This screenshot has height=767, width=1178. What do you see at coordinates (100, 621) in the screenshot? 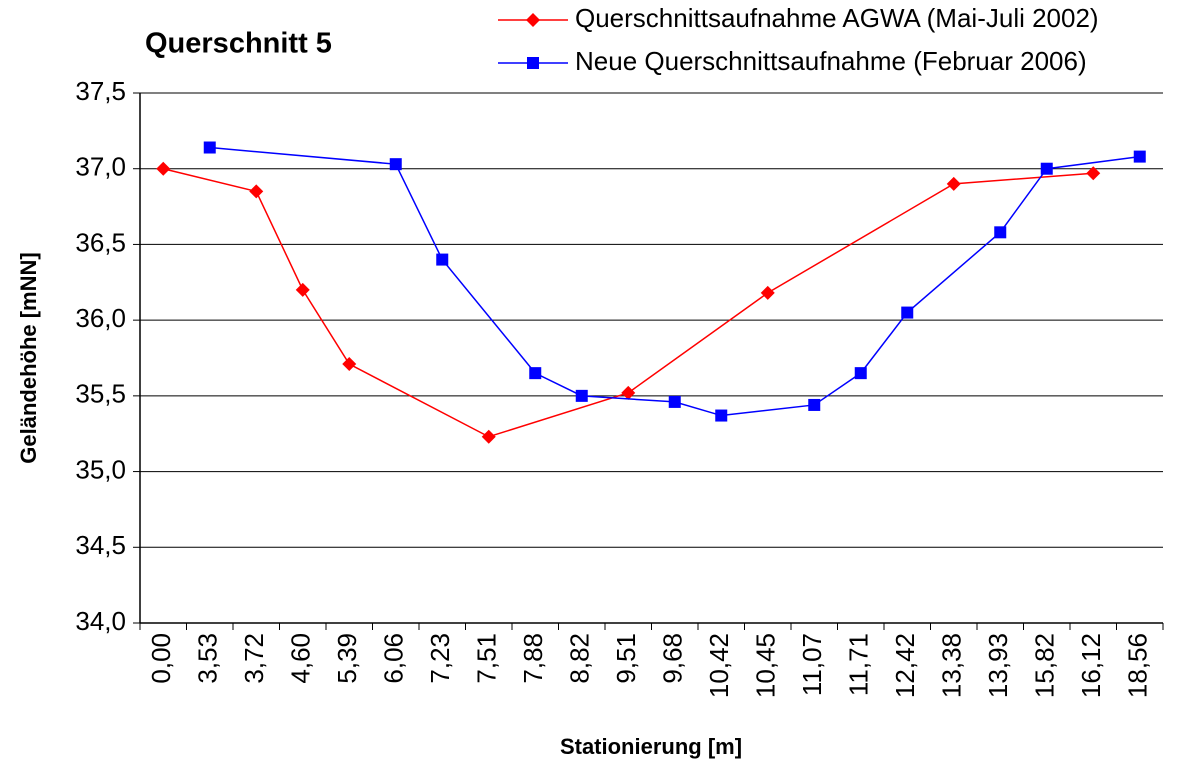
I see `y-tick-label: 34,0` at bounding box center [100, 621].